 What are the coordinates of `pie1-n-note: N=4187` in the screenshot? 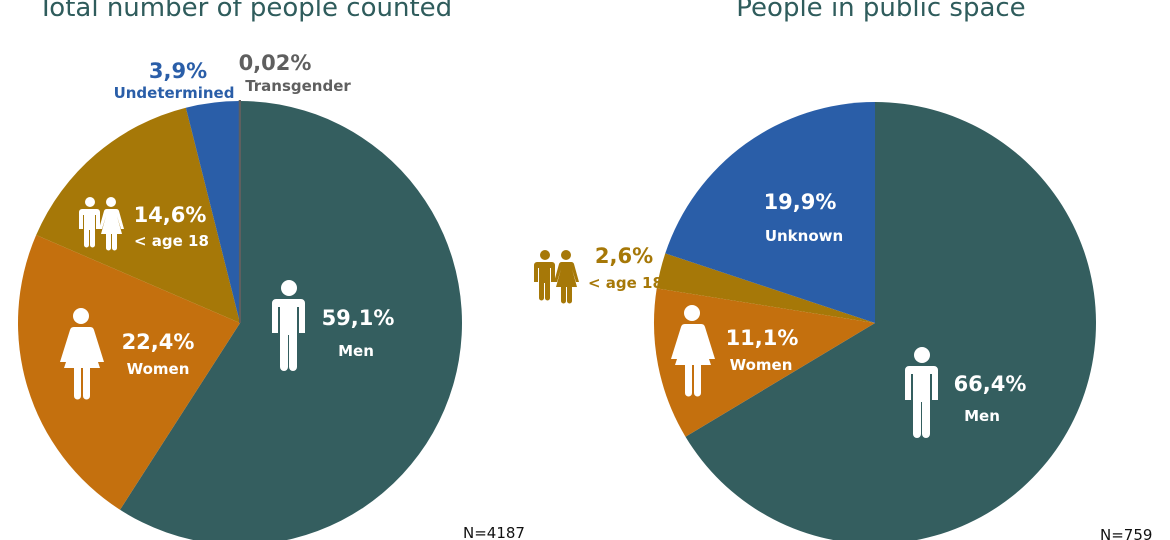 It's located at (494, 532).